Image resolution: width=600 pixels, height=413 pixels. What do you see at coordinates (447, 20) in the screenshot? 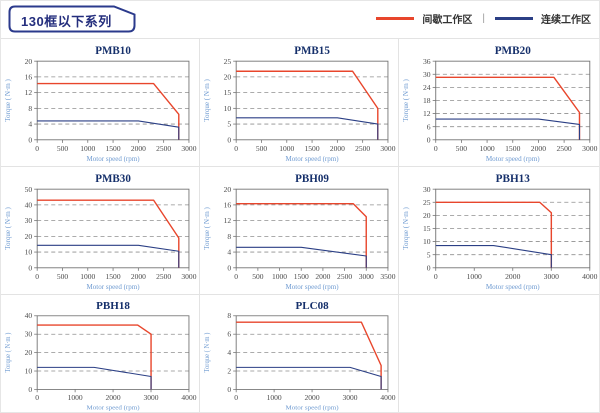
I see `intermittent-zone-label: 间歇工作区` at bounding box center [447, 20].